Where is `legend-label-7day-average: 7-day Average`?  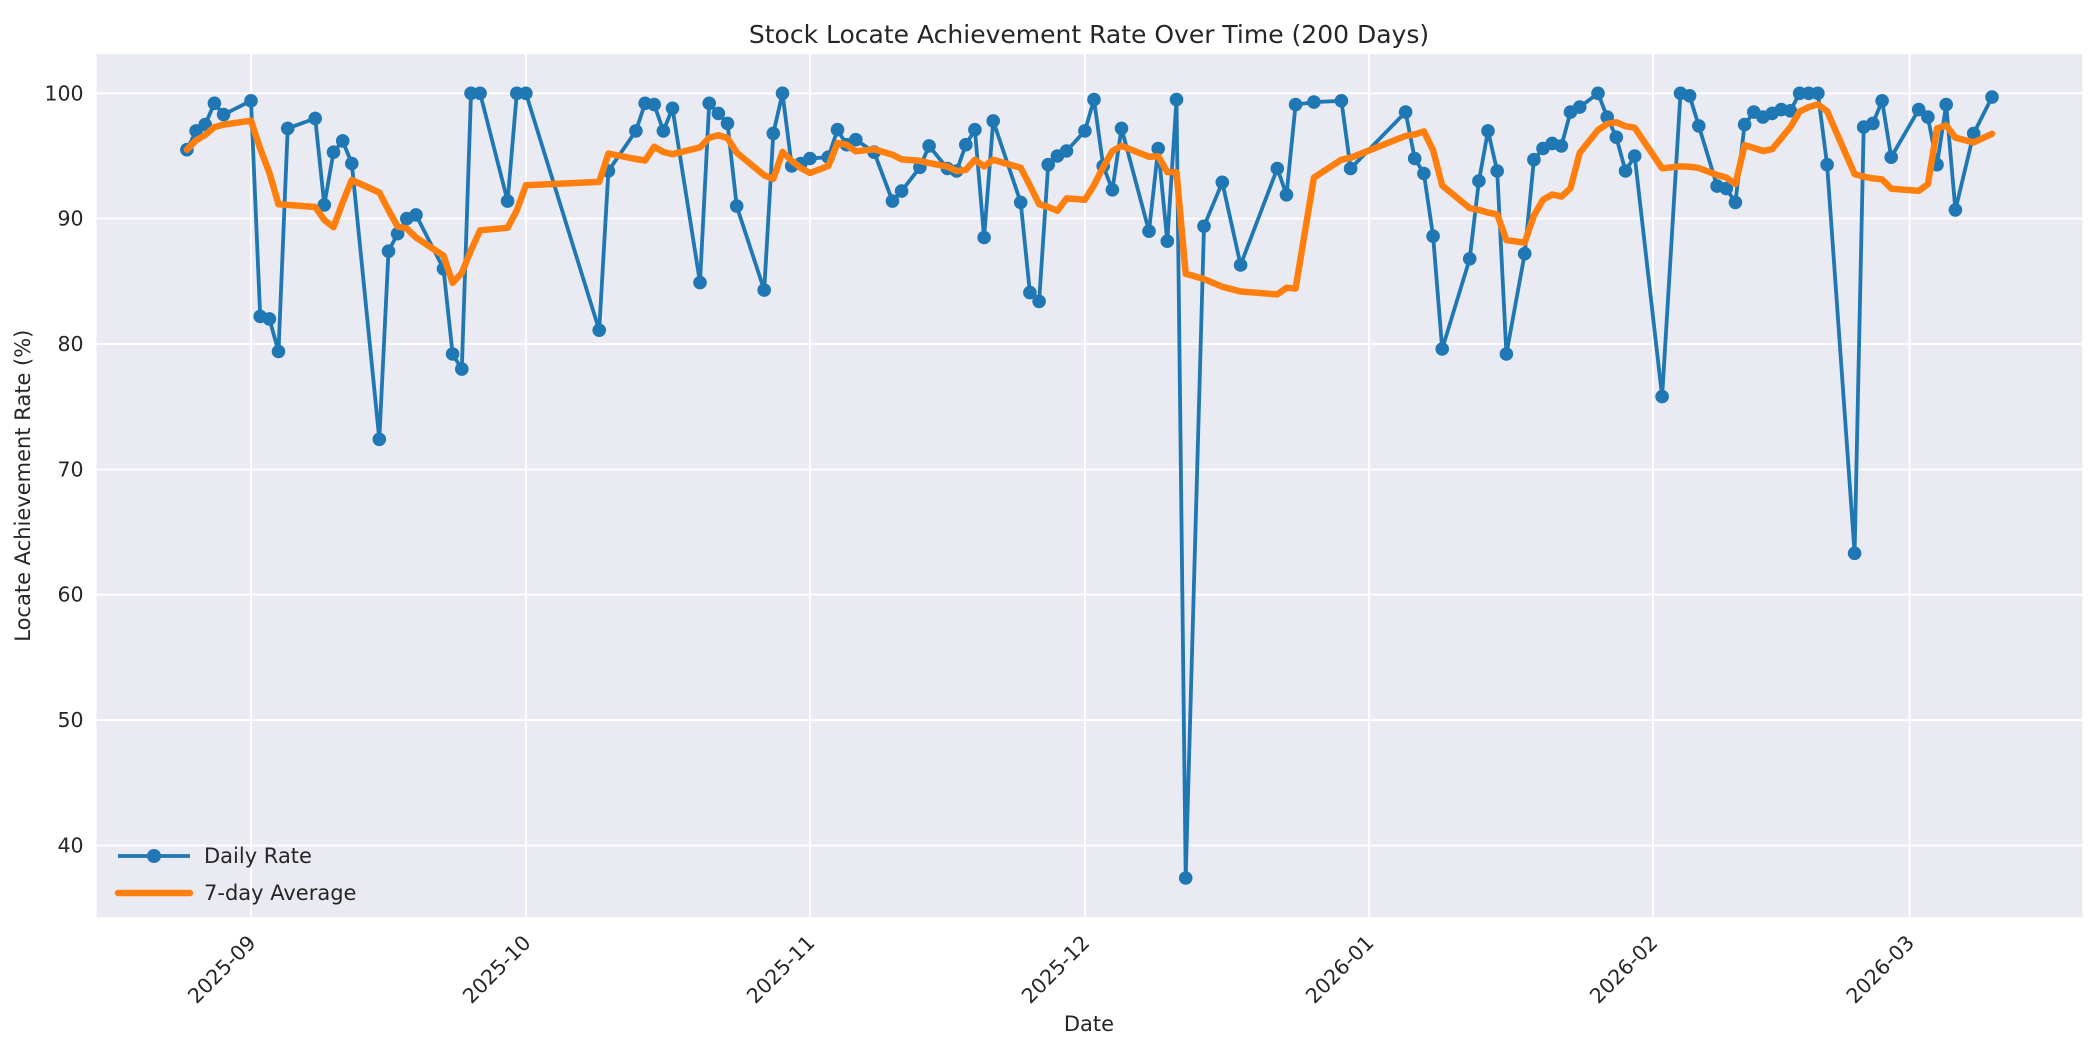
legend-label-7day-average: 7-day Average is located at coordinates (280, 893).